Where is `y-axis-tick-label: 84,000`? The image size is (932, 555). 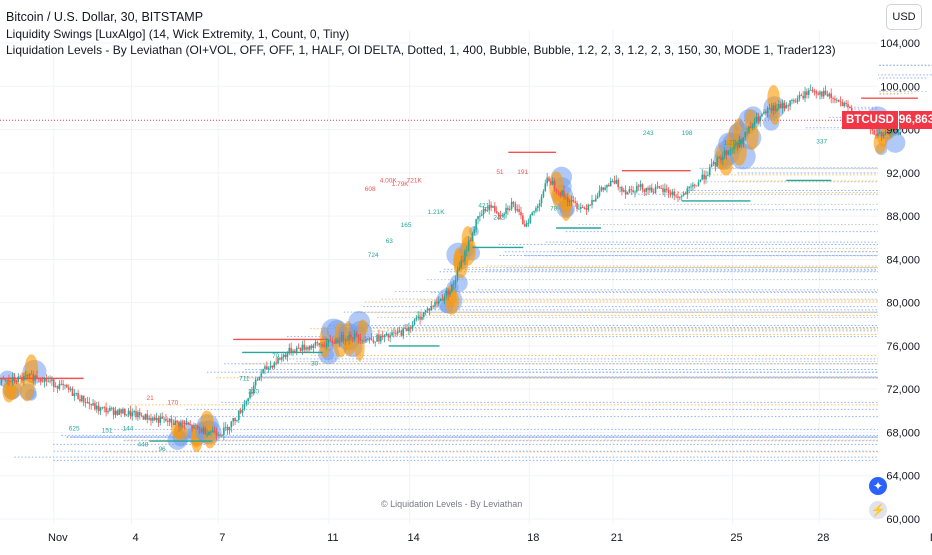 y-axis-tick-label: 84,000 is located at coordinates (903, 260).